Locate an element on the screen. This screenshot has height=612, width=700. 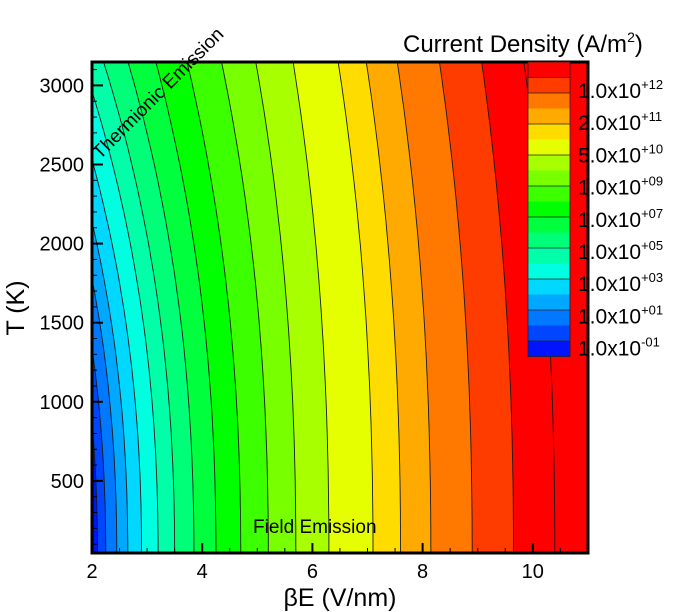
colorbar-label: 1.0x10+12 is located at coordinates (620, 90).